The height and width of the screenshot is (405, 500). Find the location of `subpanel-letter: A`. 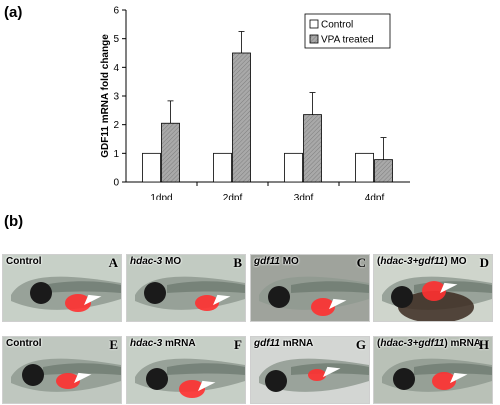

subpanel-letter: A is located at coordinates (113, 262).